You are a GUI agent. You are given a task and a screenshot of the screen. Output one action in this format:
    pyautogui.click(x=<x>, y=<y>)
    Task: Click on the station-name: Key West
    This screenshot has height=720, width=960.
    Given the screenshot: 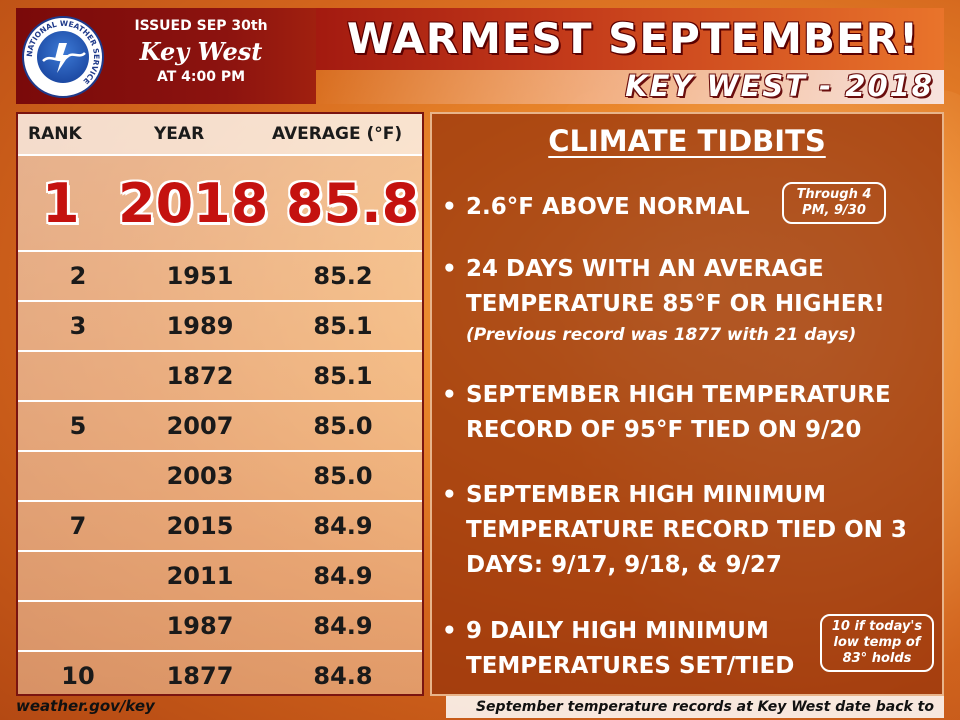 What is the action you would take?
    pyautogui.click(x=201, y=51)
    